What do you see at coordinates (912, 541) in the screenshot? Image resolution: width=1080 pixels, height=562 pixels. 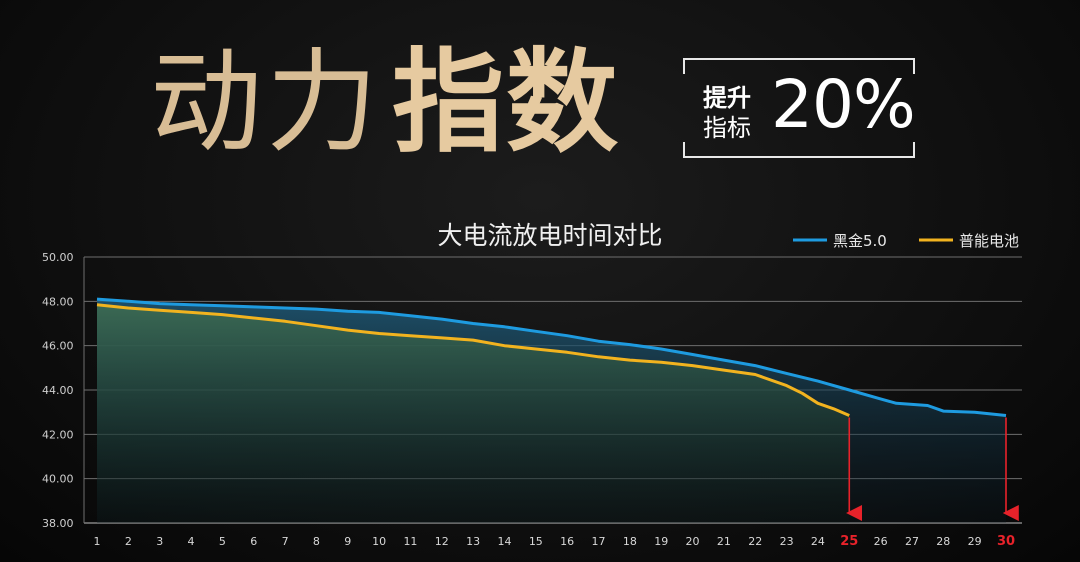 I see `x-tick-label: 27` at bounding box center [912, 541].